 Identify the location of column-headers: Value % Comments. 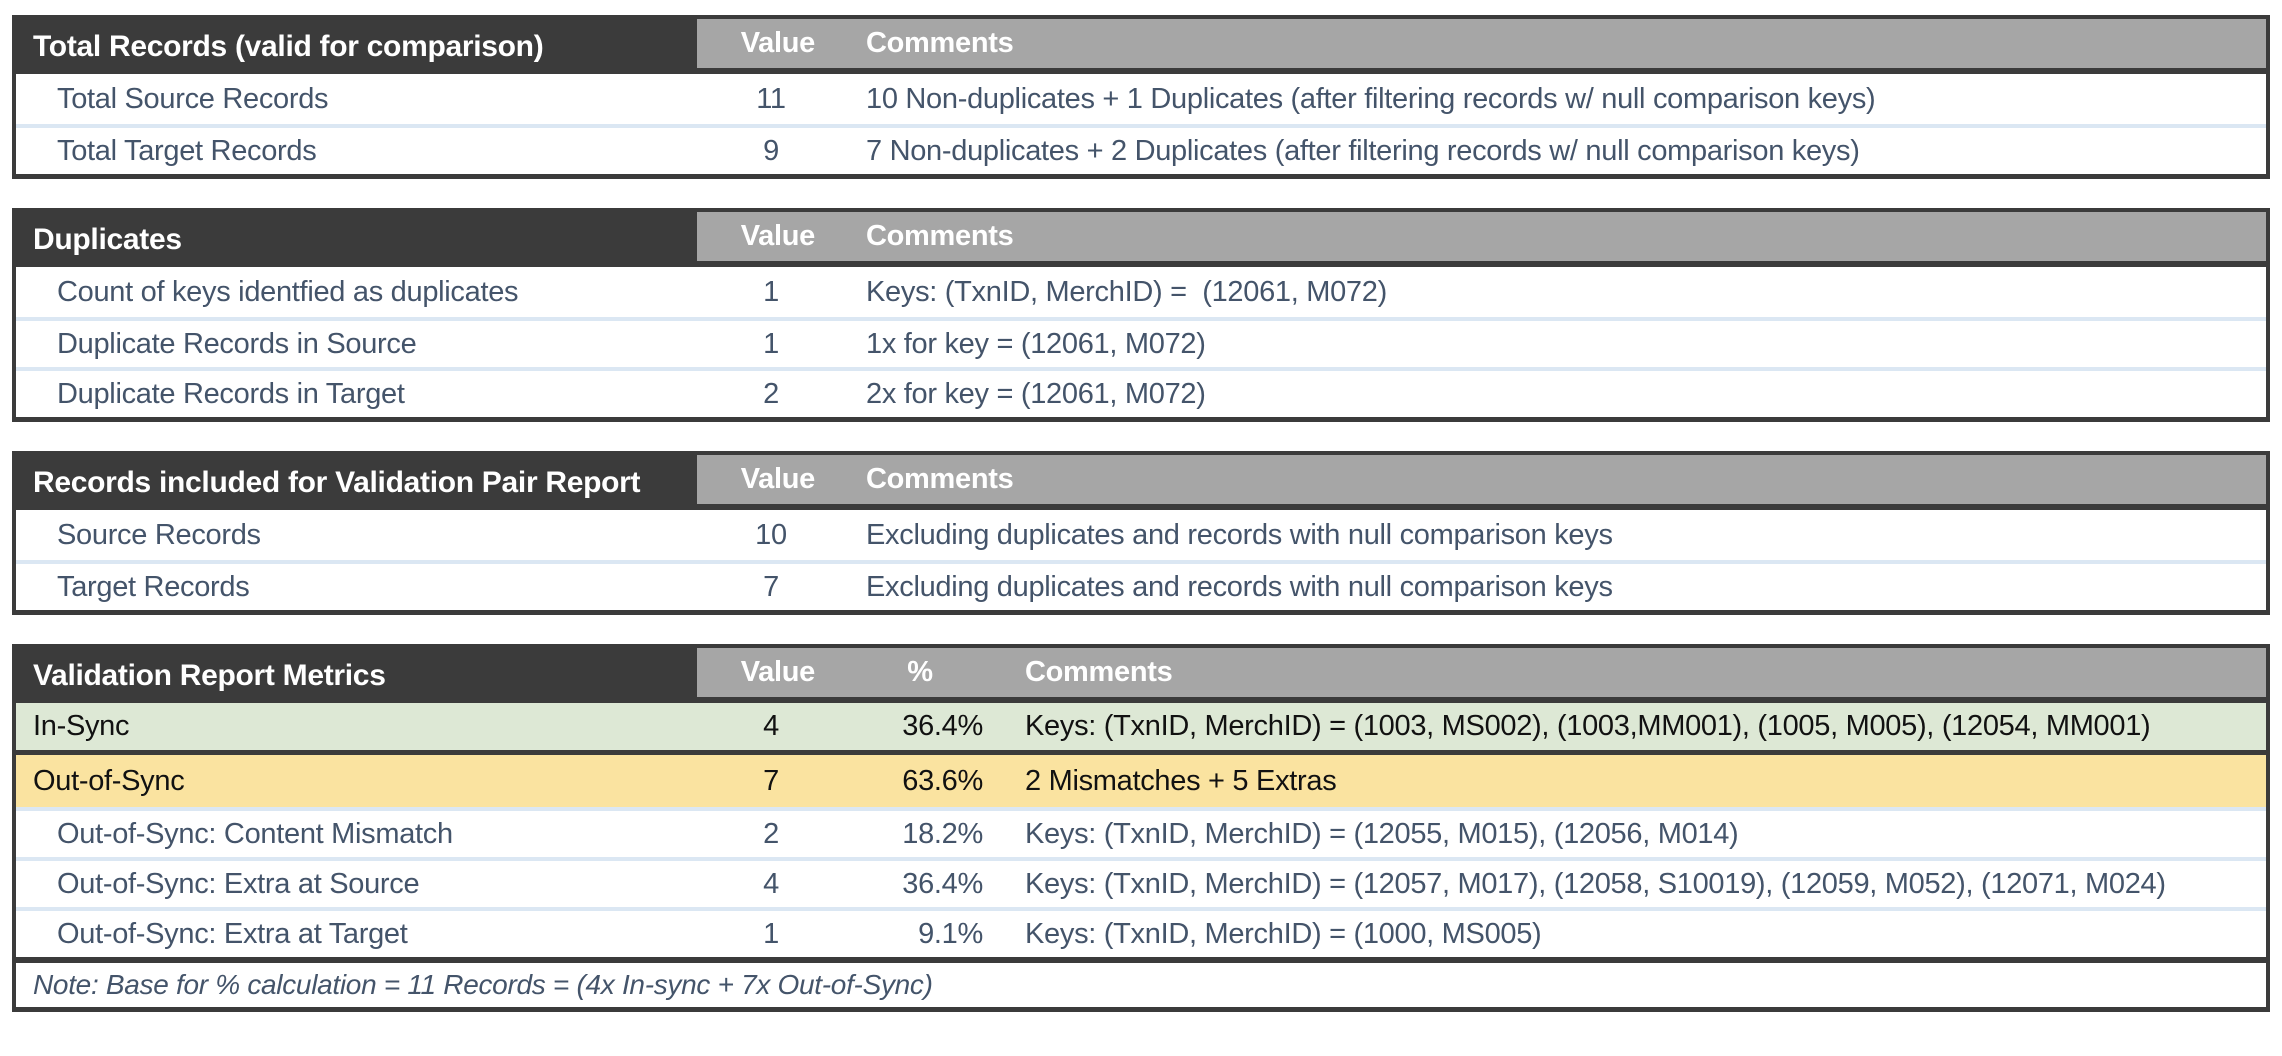
(1481, 672).